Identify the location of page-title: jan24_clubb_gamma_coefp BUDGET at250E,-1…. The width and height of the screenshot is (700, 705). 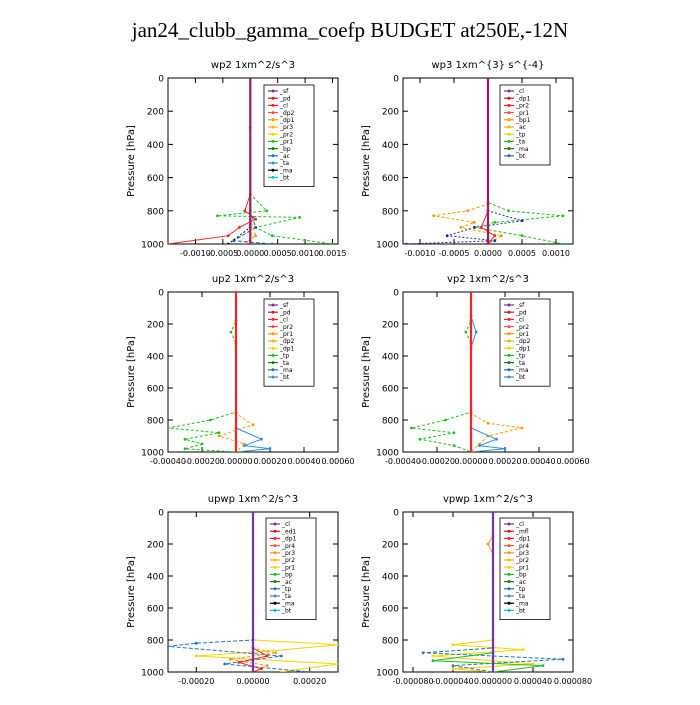
(350, 30).